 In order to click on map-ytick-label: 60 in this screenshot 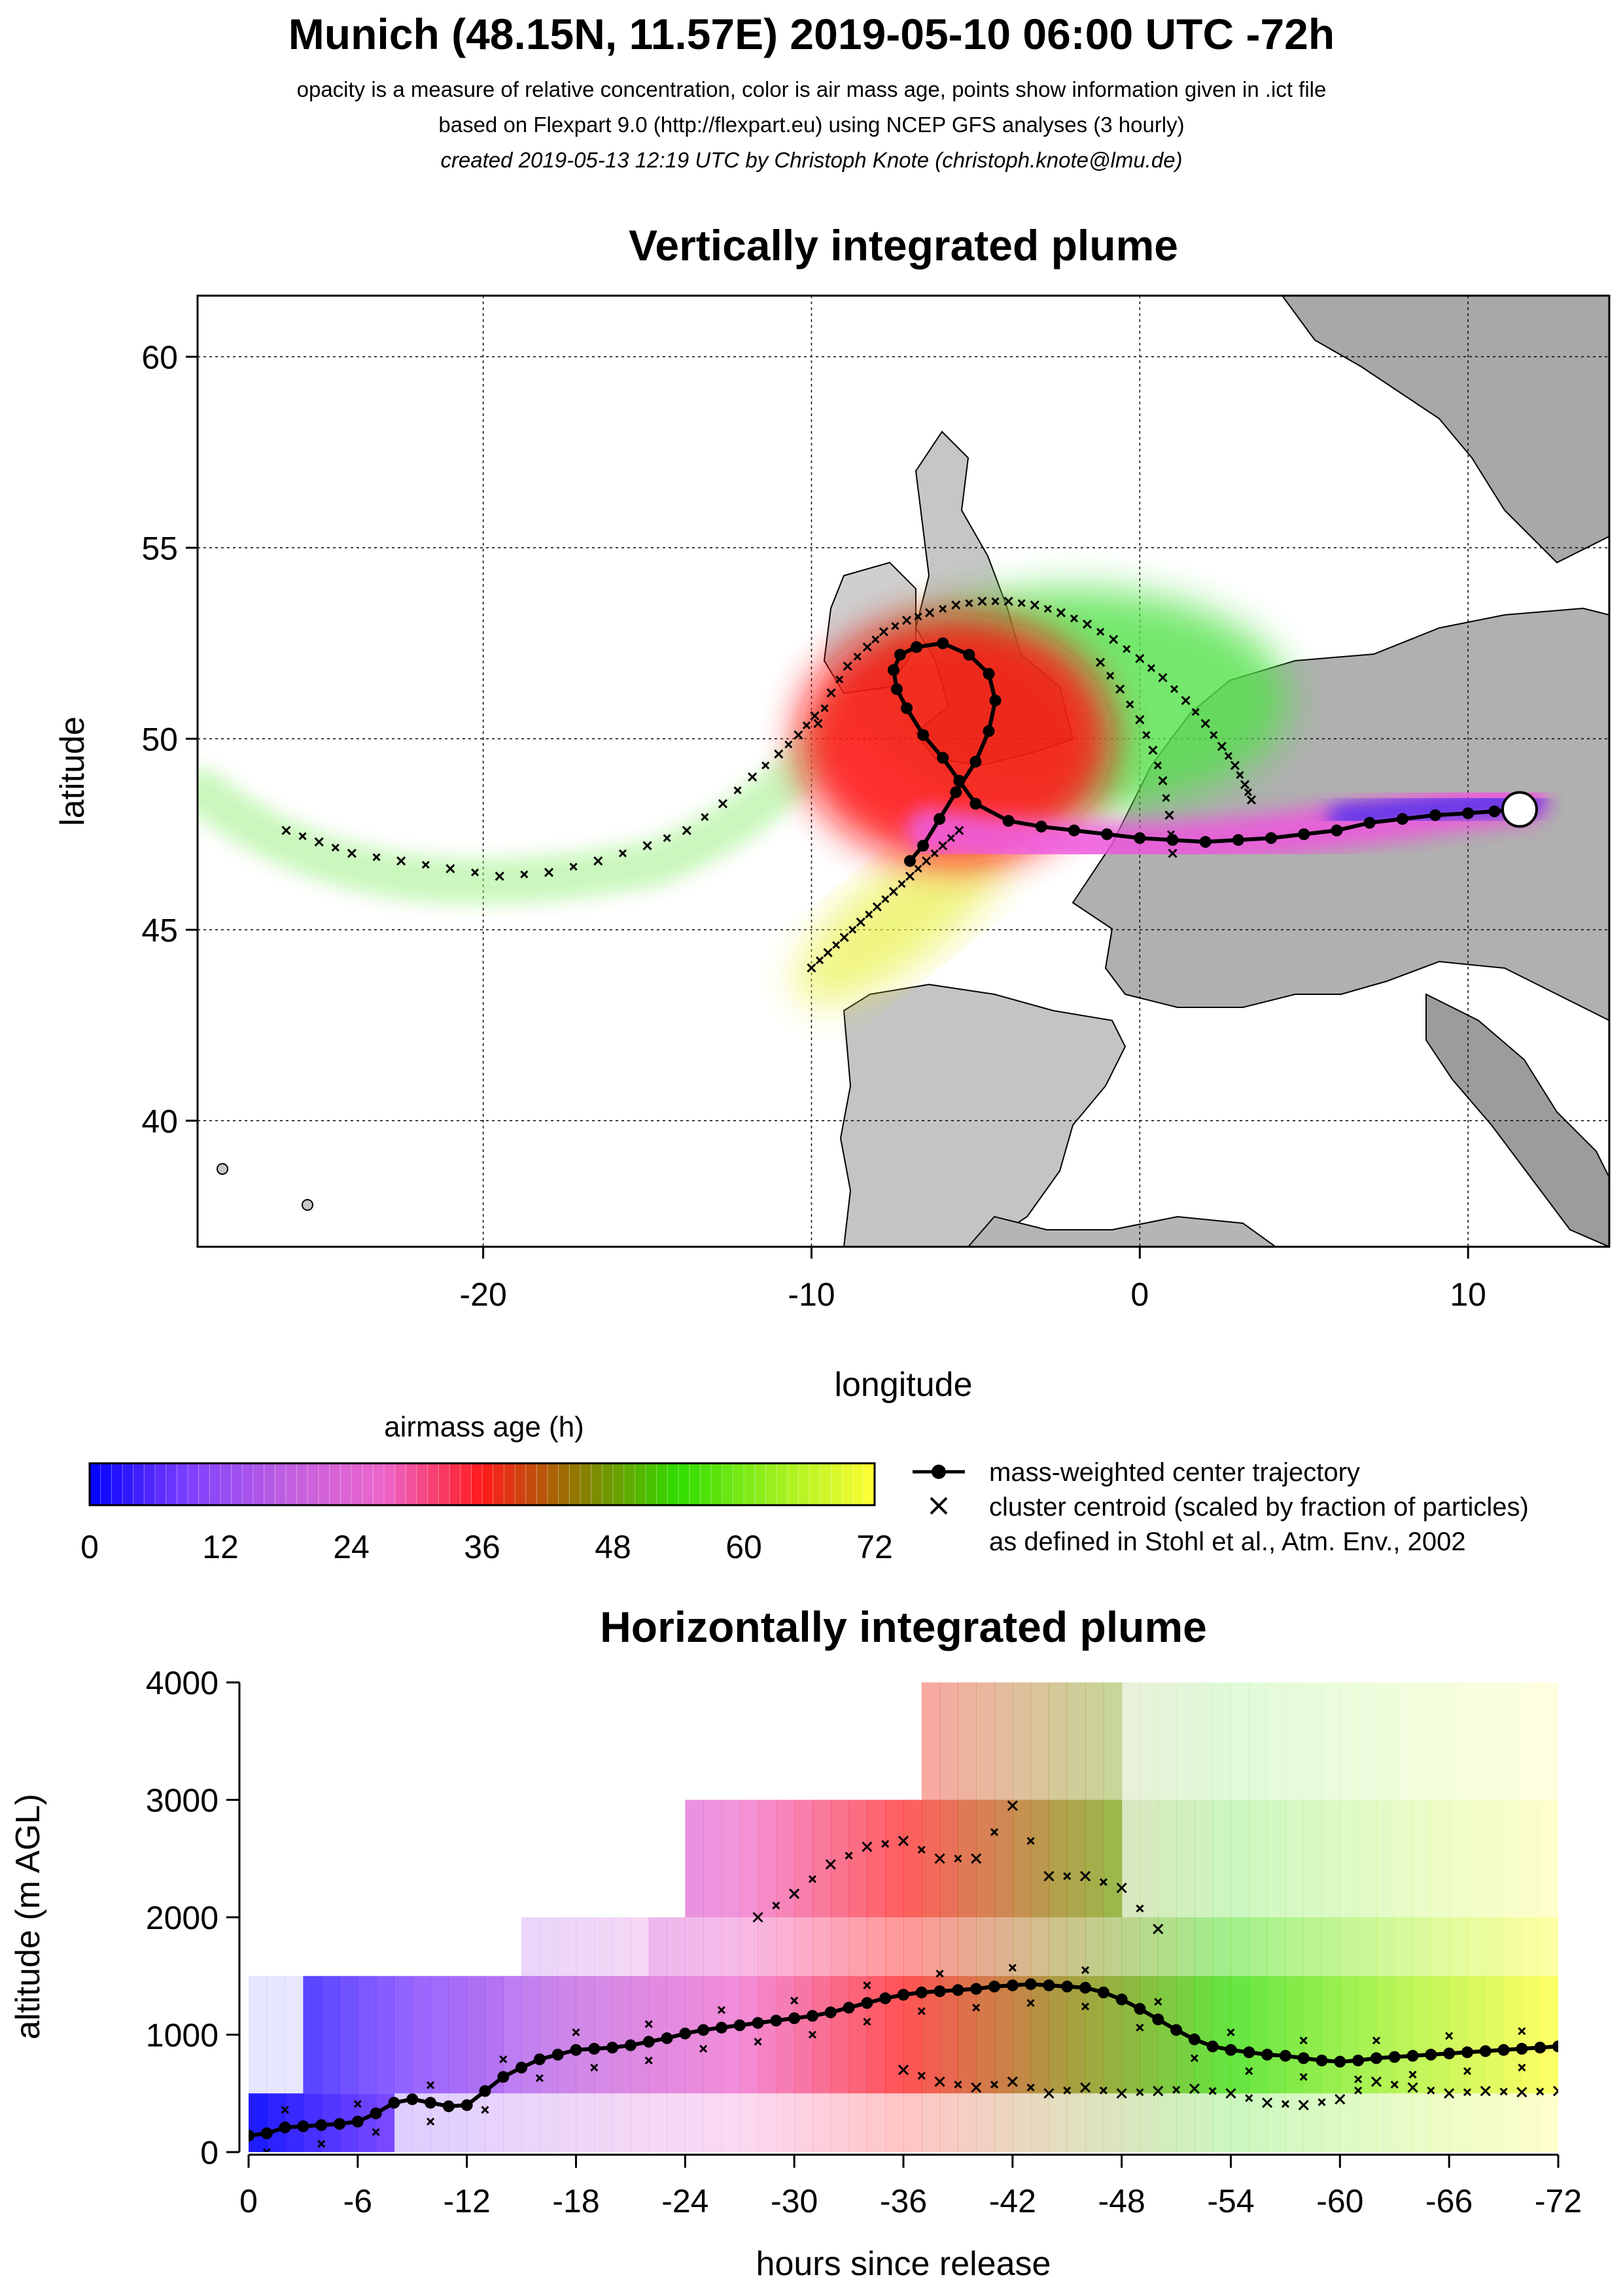, I will do `click(159, 357)`.